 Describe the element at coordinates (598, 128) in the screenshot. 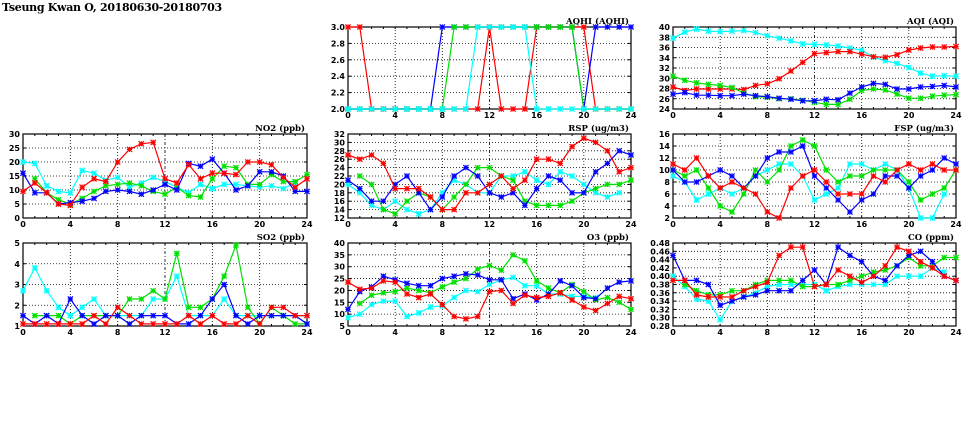

I see `chart-title: RSP (ug/m3)` at that location.